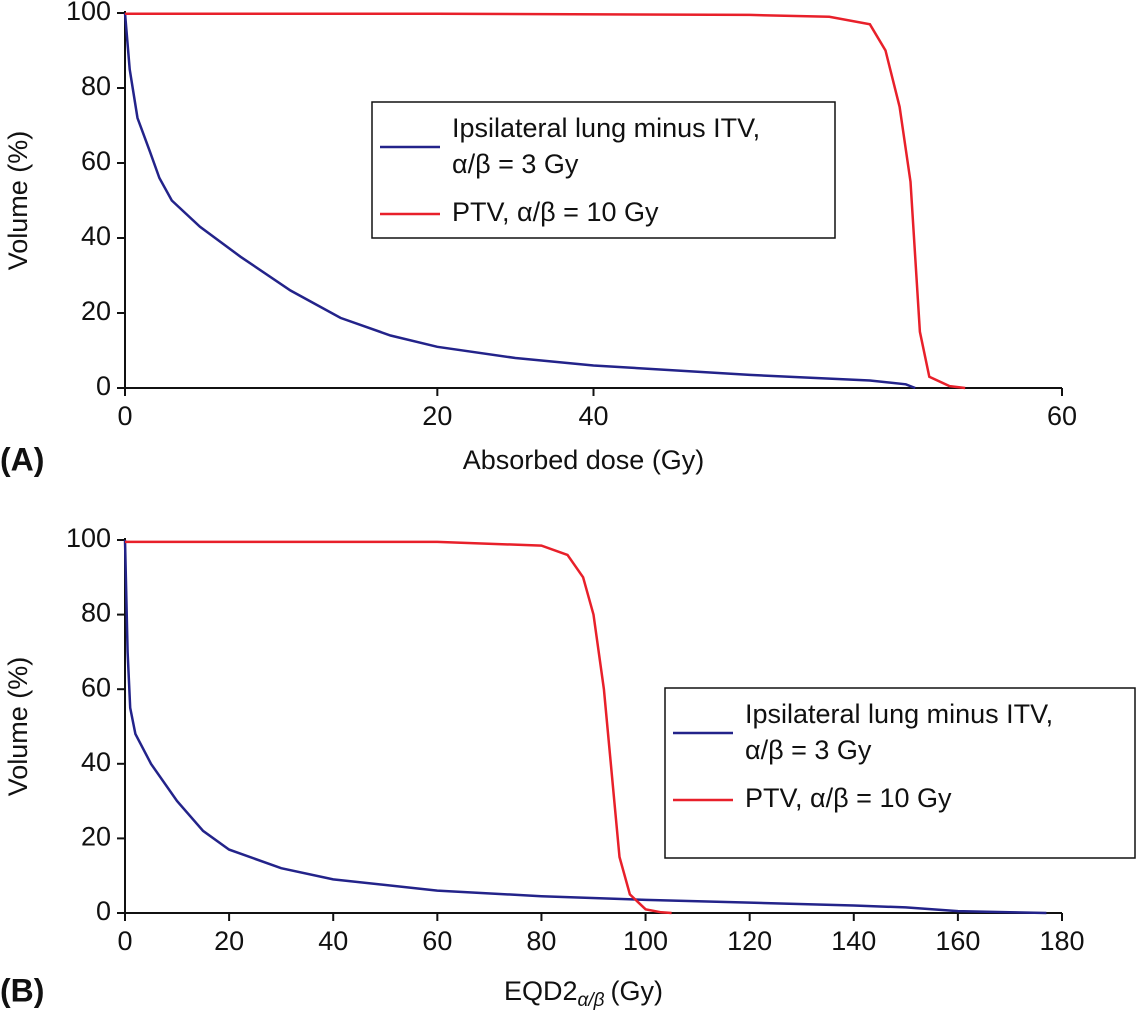  I want to click on panel-label: (A), so click(22, 459).